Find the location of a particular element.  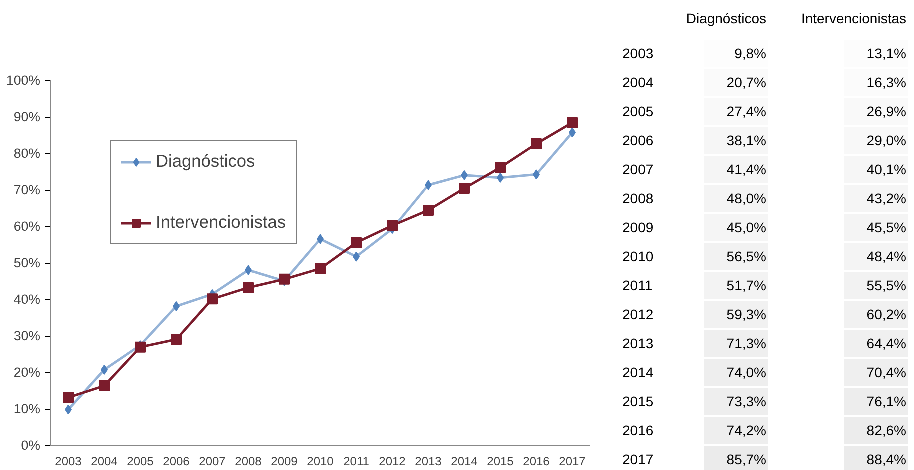

legend-label: Diagnósticos is located at coordinates (206, 161).